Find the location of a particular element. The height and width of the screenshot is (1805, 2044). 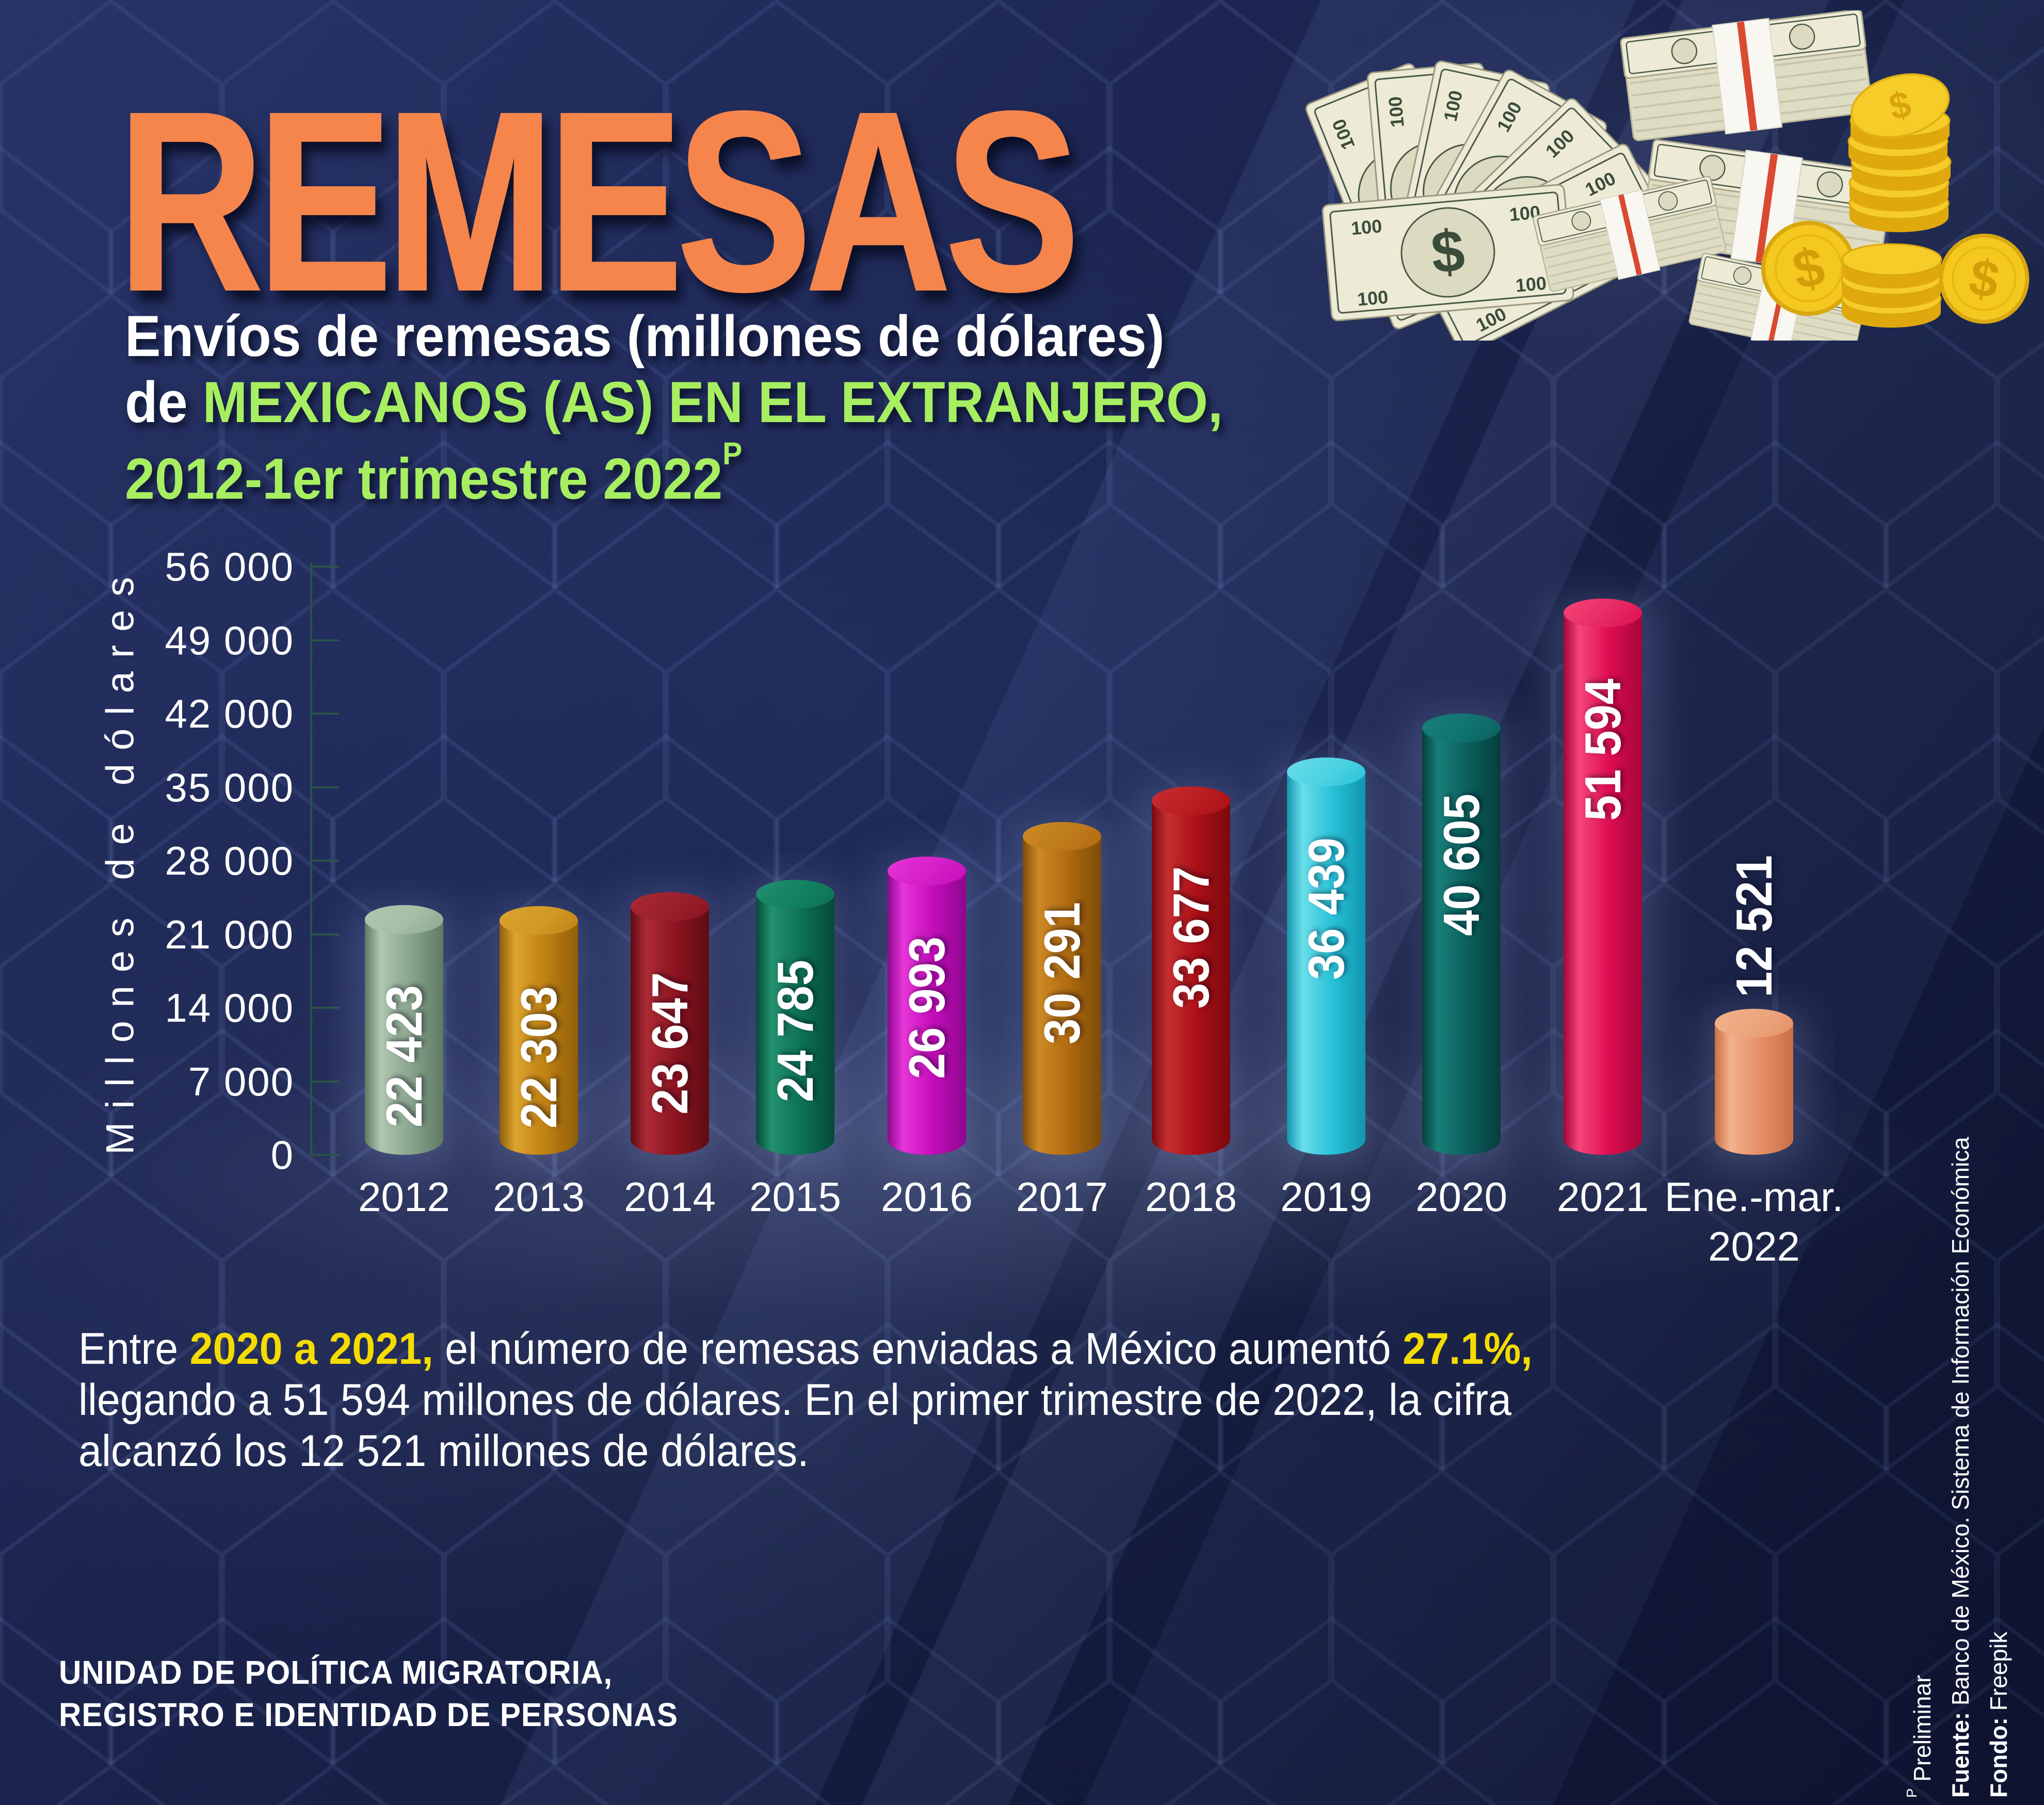

bar-value-label-2013: 22 303 is located at coordinates (539, 1057).